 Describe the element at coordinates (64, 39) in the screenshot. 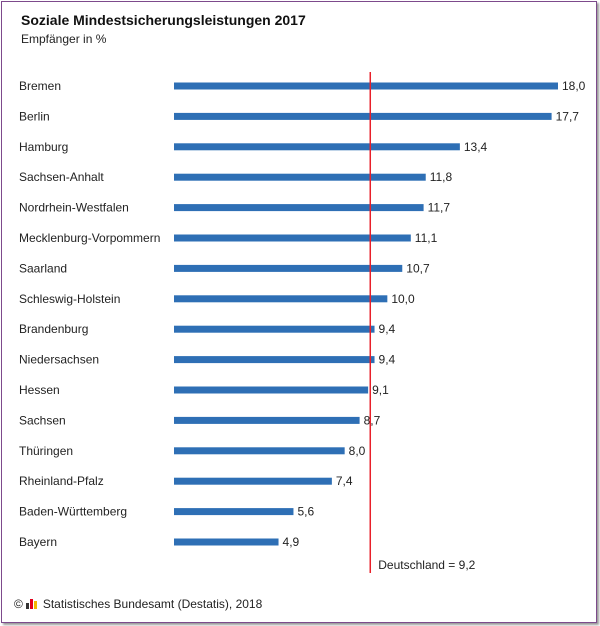

I see `chart-subtitle: Empfänger in %` at that location.